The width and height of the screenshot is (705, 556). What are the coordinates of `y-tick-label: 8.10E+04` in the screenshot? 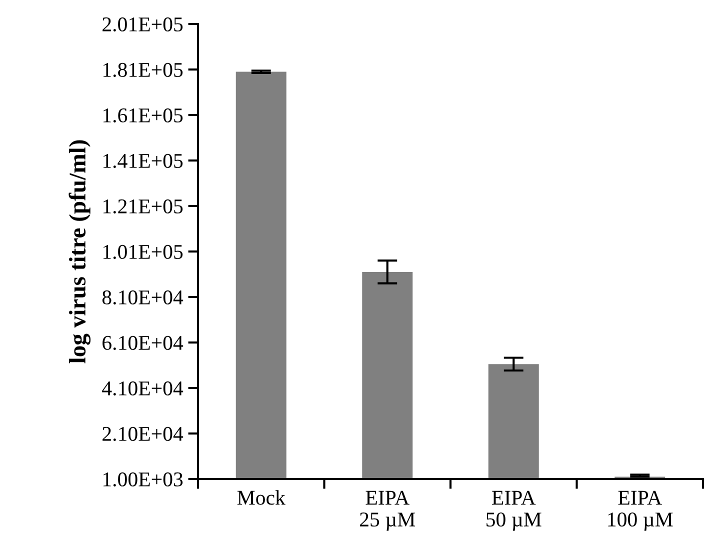 It's located at (143, 297).